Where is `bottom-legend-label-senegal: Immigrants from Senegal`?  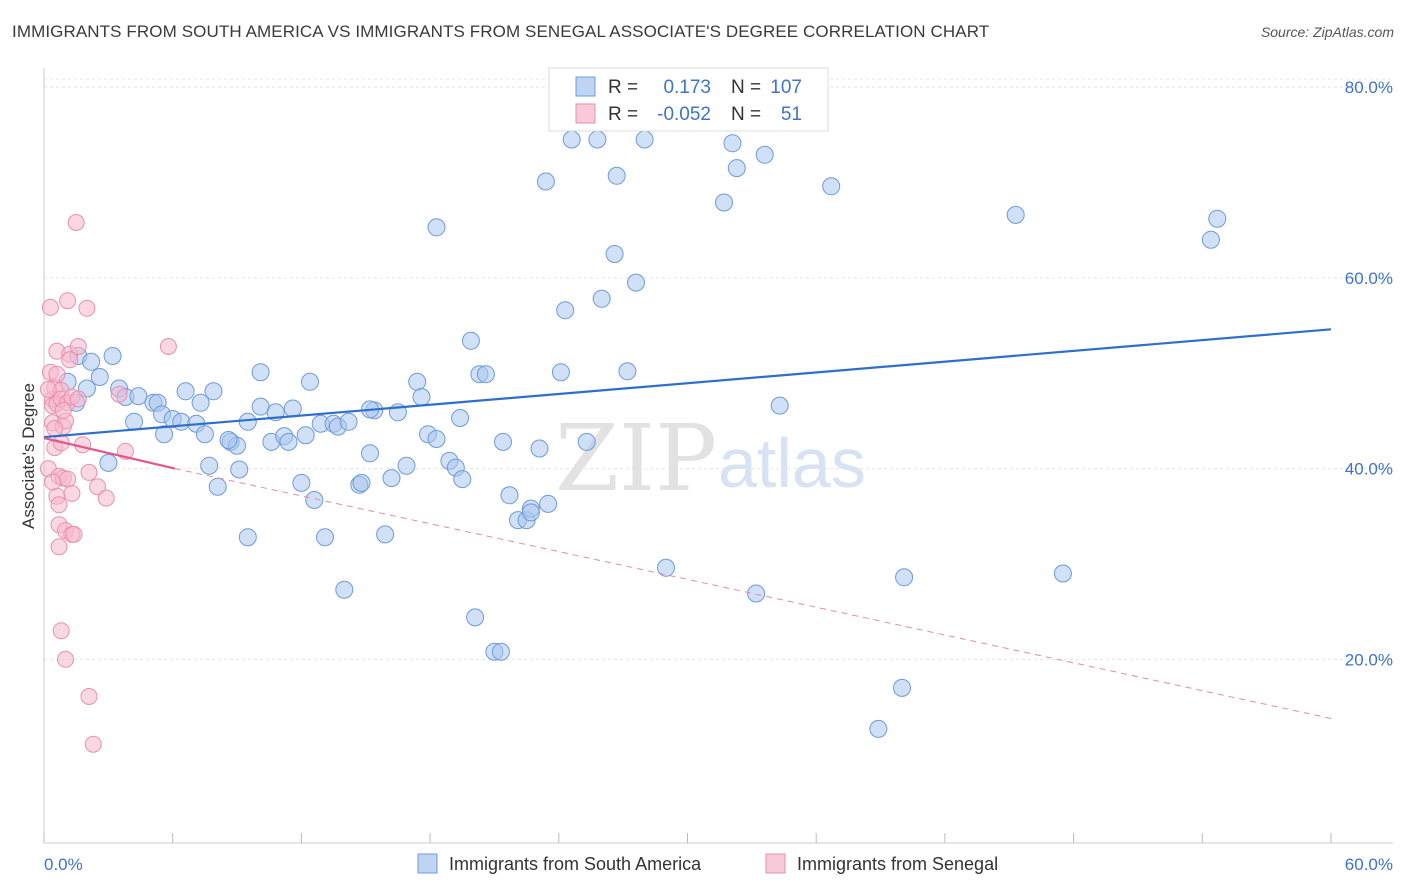
bottom-legend-label-senegal: Immigrants from Senegal is located at coordinates (897, 864).